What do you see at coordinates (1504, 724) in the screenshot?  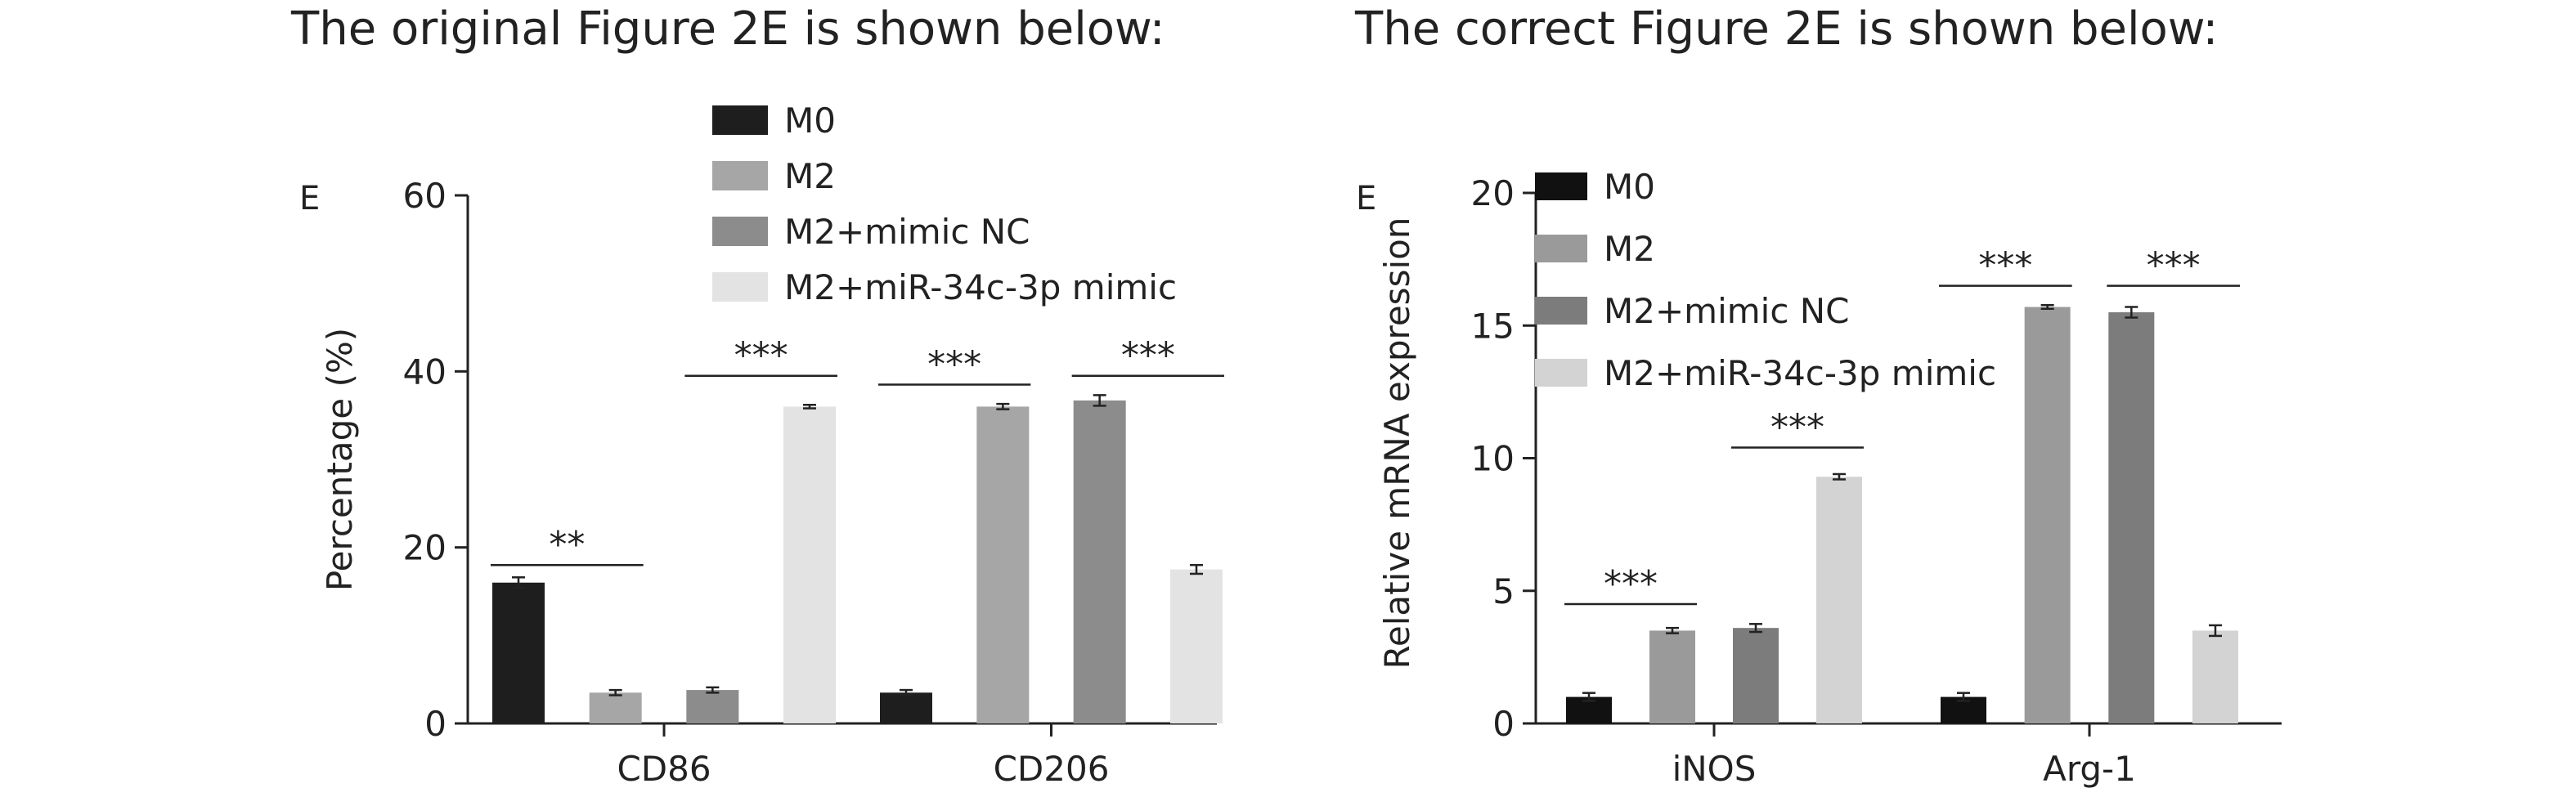 I see `chart1-y-tick-label: 0` at bounding box center [1504, 724].